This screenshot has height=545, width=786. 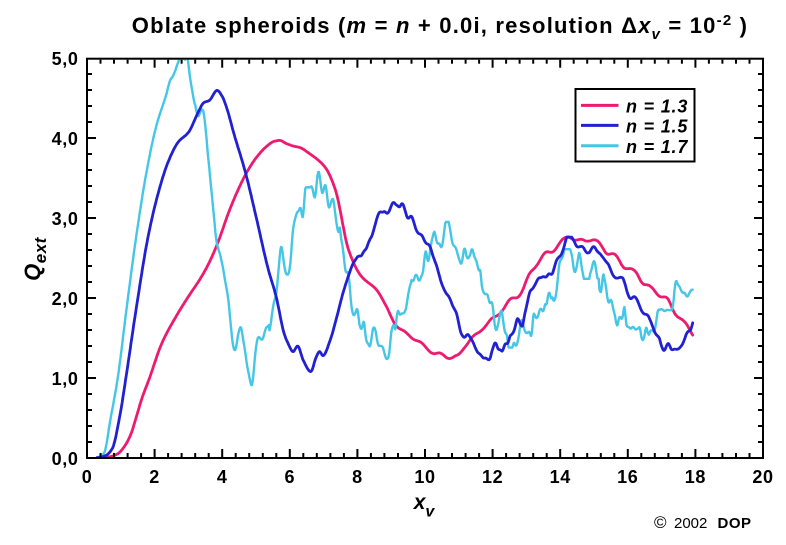 I want to click on svg-text: DOP, so click(x=735, y=523).